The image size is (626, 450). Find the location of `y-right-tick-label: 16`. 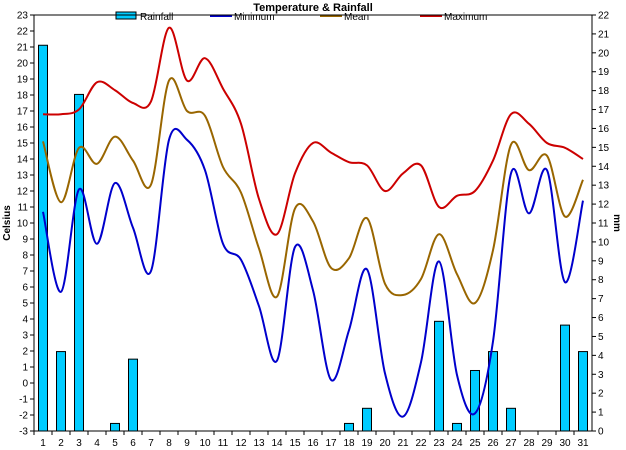

y-right-tick-label: 16 is located at coordinates (604, 129).